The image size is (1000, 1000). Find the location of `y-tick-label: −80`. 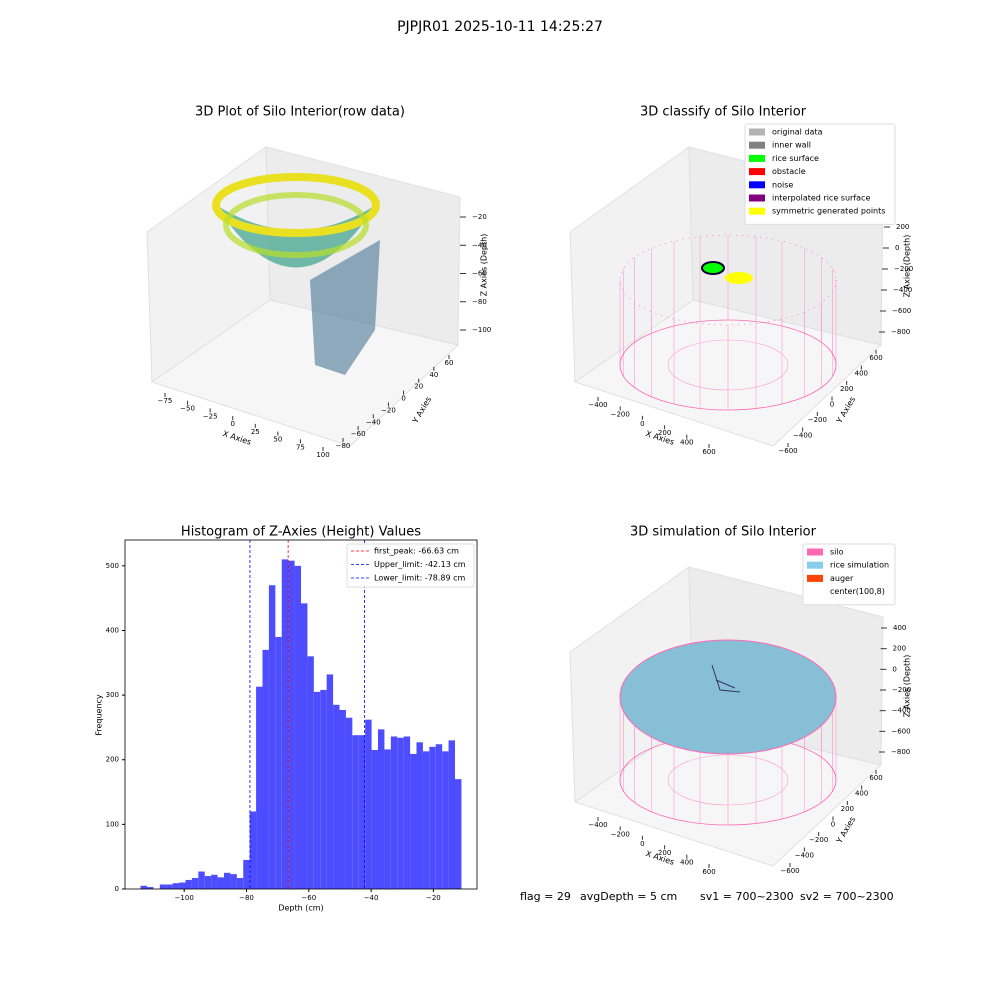

y-tick-label: −80 is located at coordinates (343, 446).